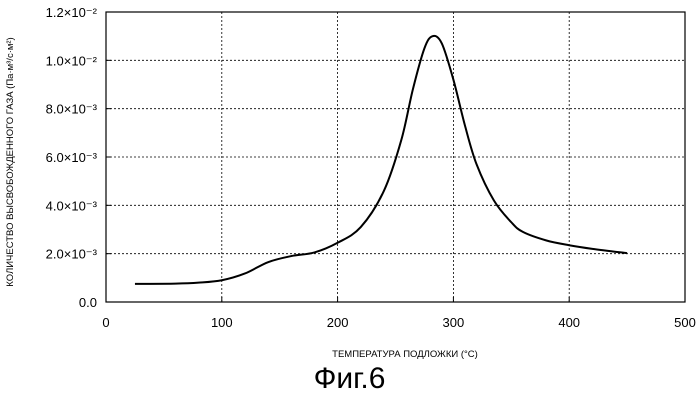 This screenshot has width=699, height=409. I want to click on y-tick-label: 0.0, so click(88, 302).